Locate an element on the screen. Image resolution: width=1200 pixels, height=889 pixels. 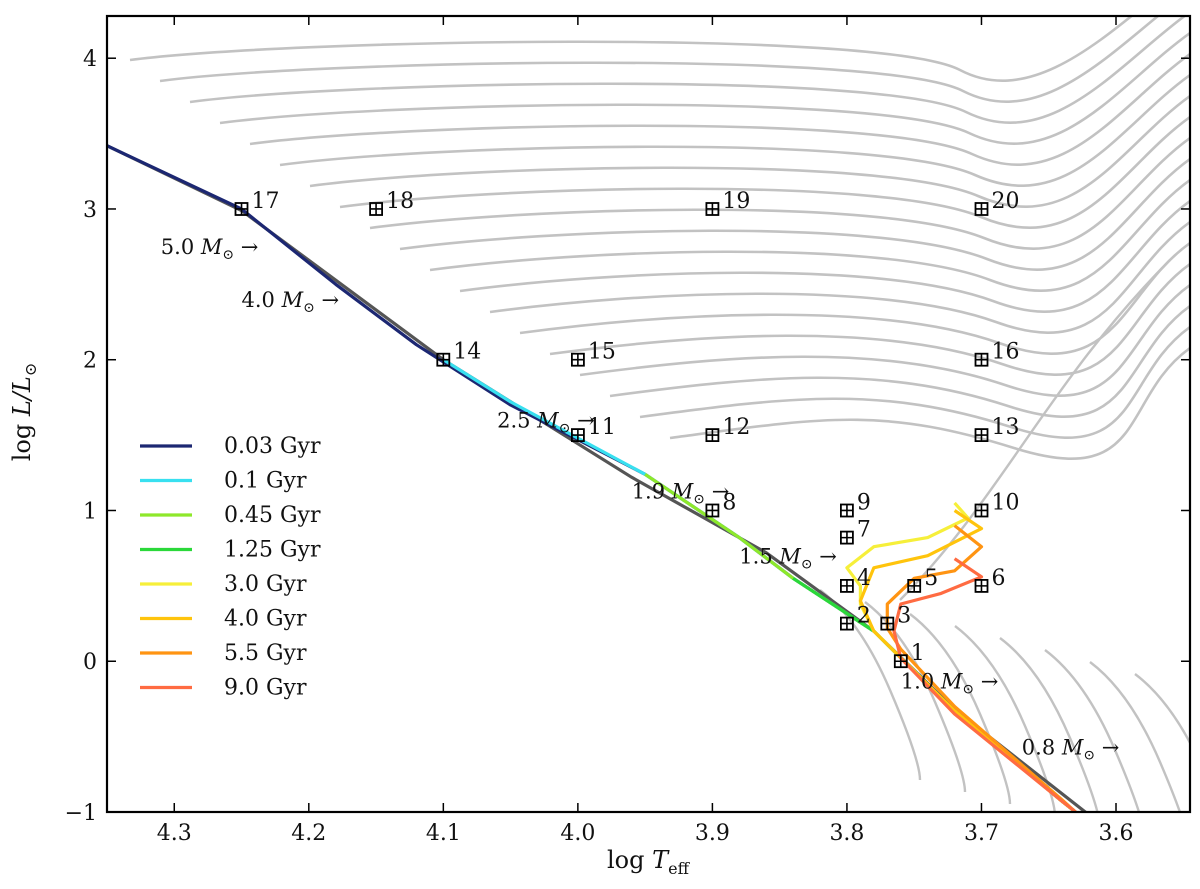
marker-label: 19 is located at coordinates (736, 201).